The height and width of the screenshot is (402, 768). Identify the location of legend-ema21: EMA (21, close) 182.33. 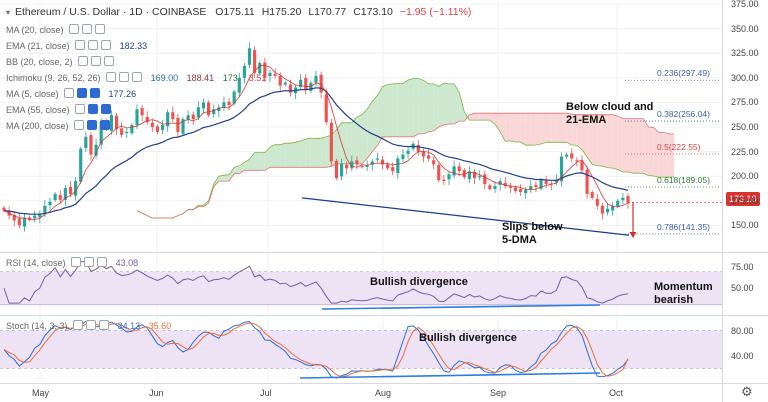
(77, 45).